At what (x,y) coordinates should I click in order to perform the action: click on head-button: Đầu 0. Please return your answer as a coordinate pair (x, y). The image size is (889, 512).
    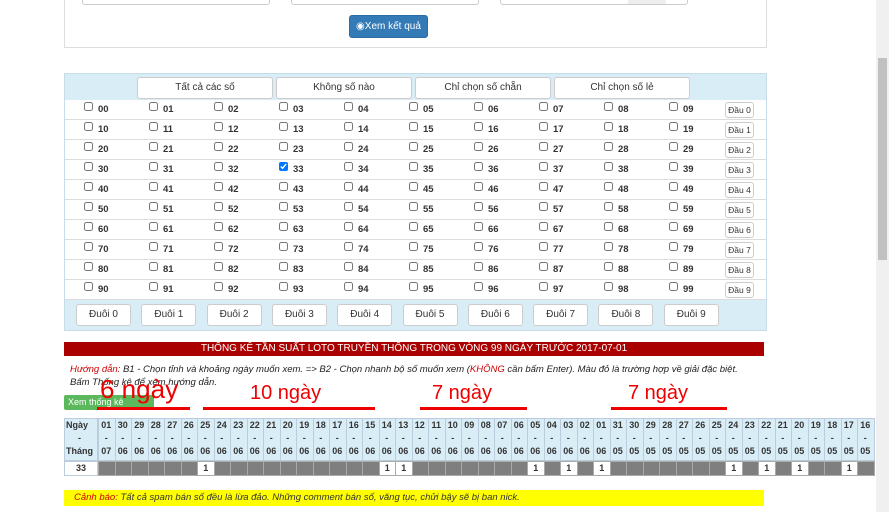
    Looking at the image, I should click on (739, 110).